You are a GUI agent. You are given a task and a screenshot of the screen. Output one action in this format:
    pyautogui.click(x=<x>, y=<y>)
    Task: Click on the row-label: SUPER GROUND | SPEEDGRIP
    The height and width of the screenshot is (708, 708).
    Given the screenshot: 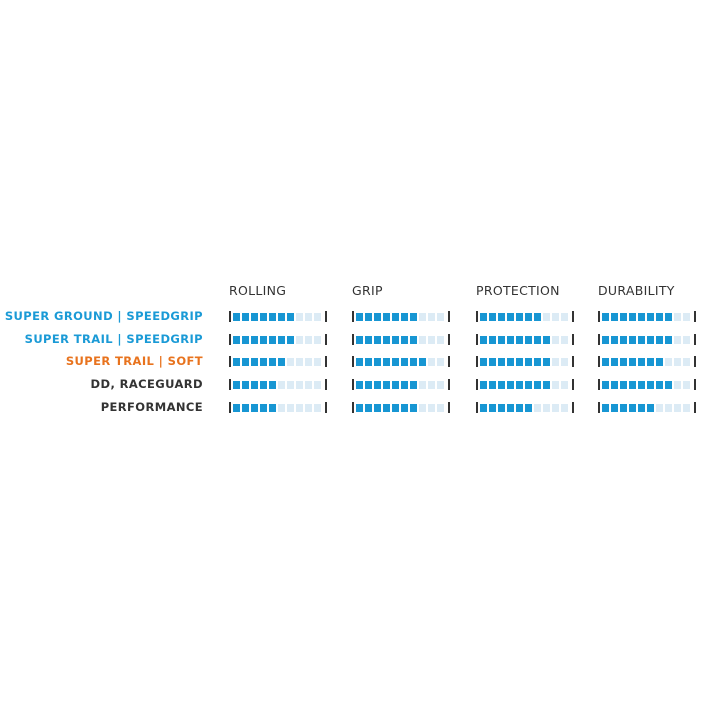 What is the action you would take?
    pyautogui.click(x=103, y=316)
    